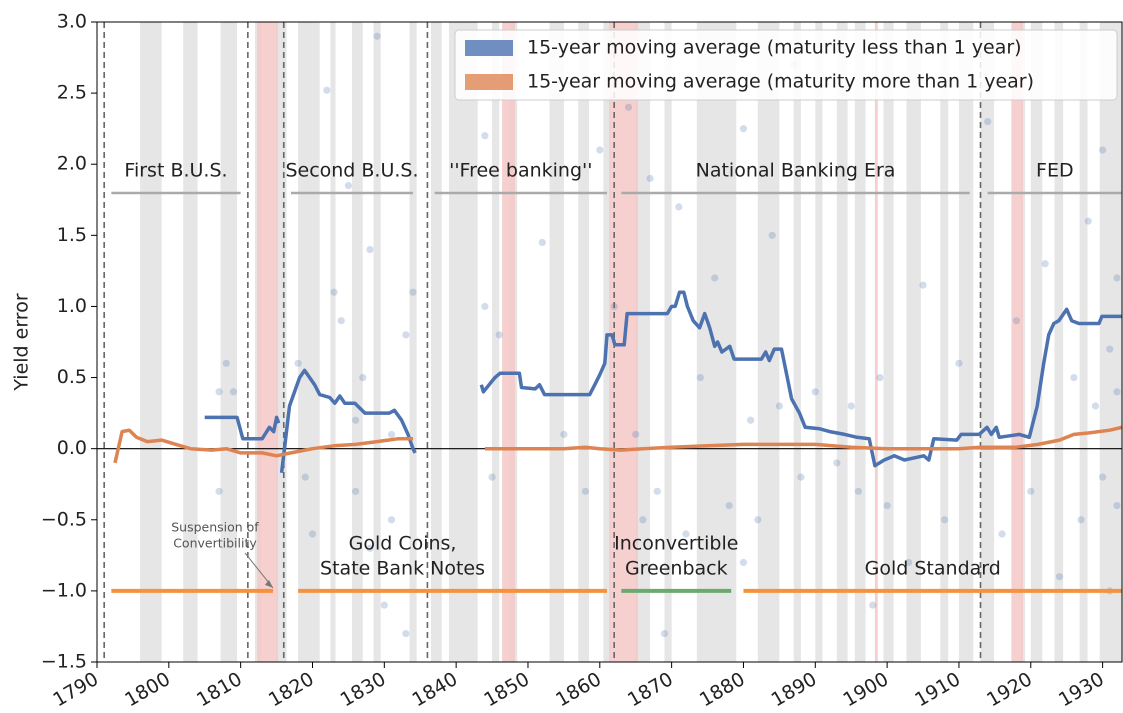 The image size is (1123, 713). I want to click on y-tick-label: 1.5, so click(72, 235).